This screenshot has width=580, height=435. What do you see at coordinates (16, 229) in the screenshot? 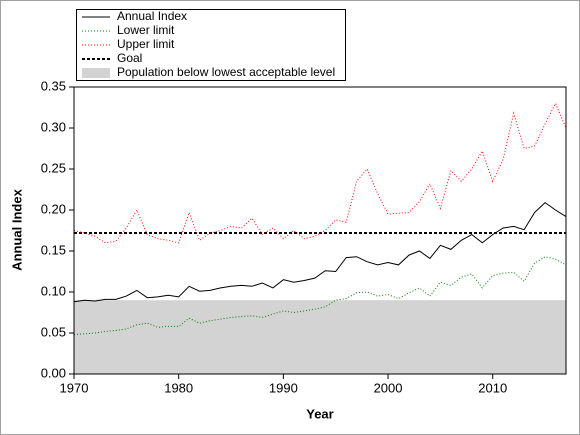
I see `y-axis-label: Annual Index` at bounding box center [16, 229].